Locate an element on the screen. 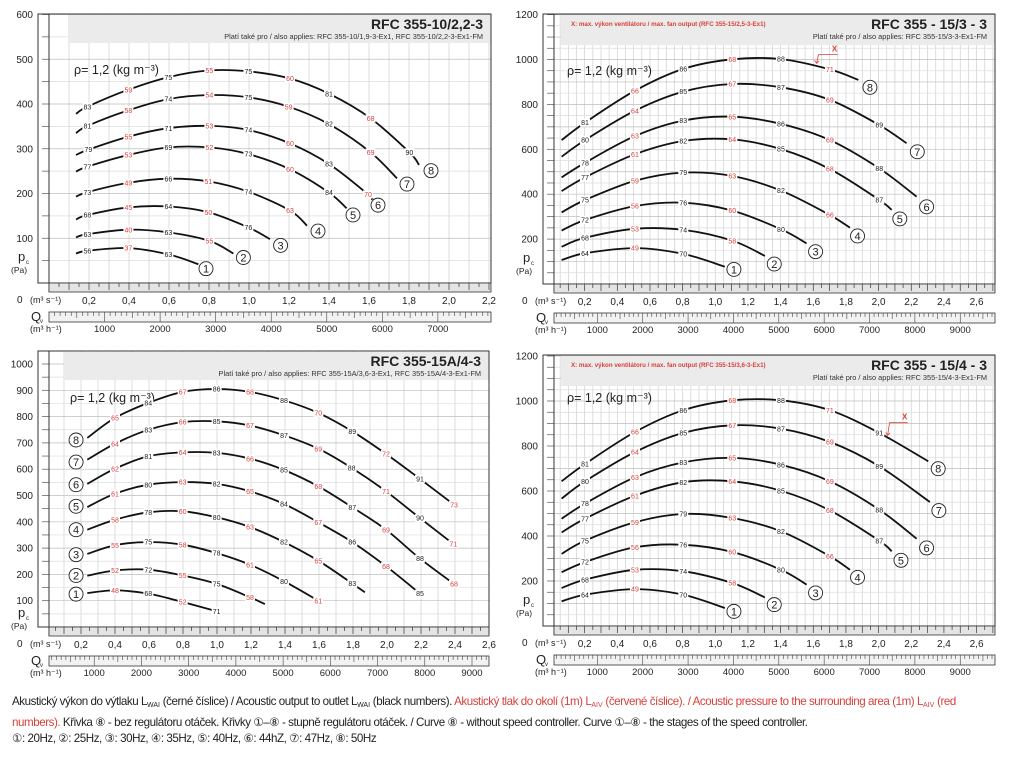 The width and height of the screenshot is (1024, 768). density-note: ρ= 1,2 (kg m⁻³) is located at coordinates (609, 71).